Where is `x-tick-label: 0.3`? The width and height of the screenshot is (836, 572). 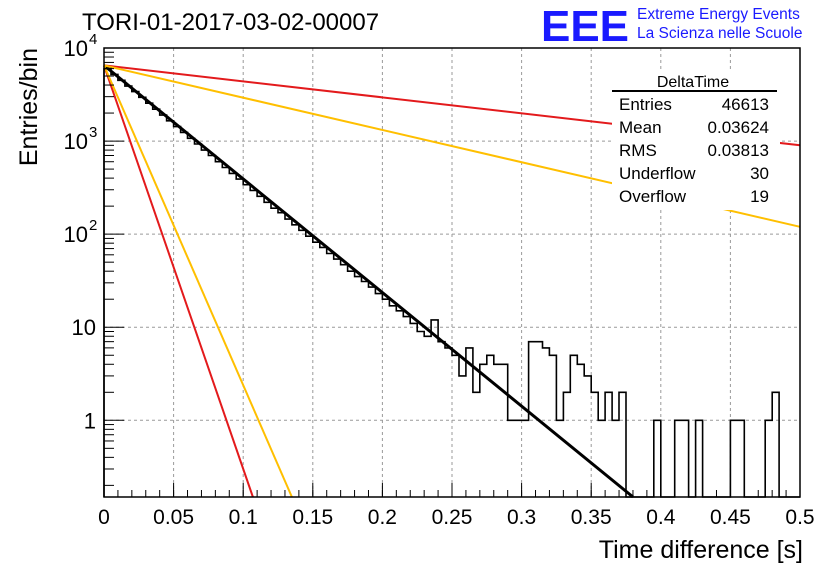 x-tick-label: 0.3 is located at coordinates (521, 517).